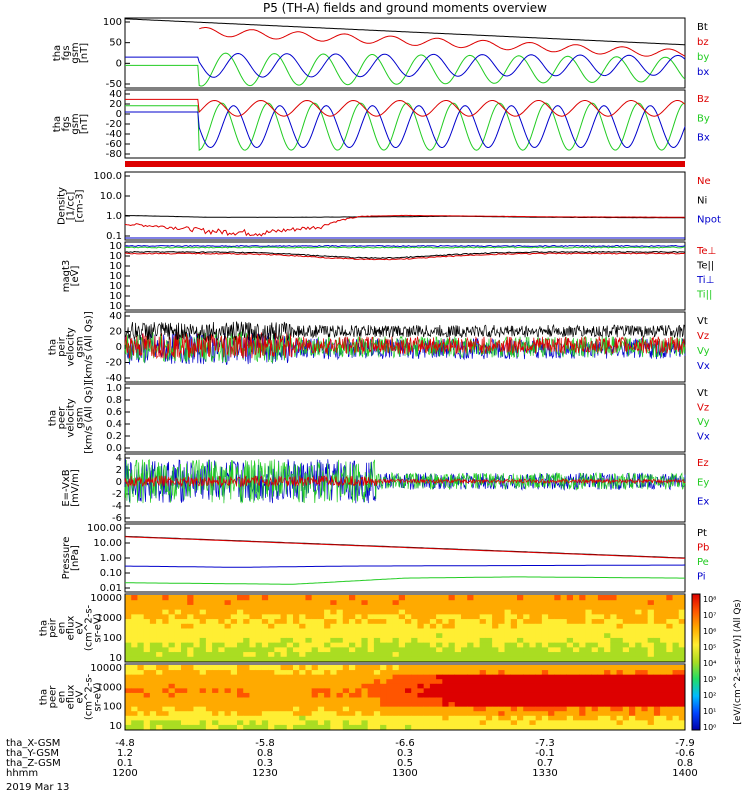 The width and height of the screenshot is (750, 800). What do you see at coordinates (111, 588) in the screenshot?
I see `ytick-label: 0.01` at bounding box center [111, 588].